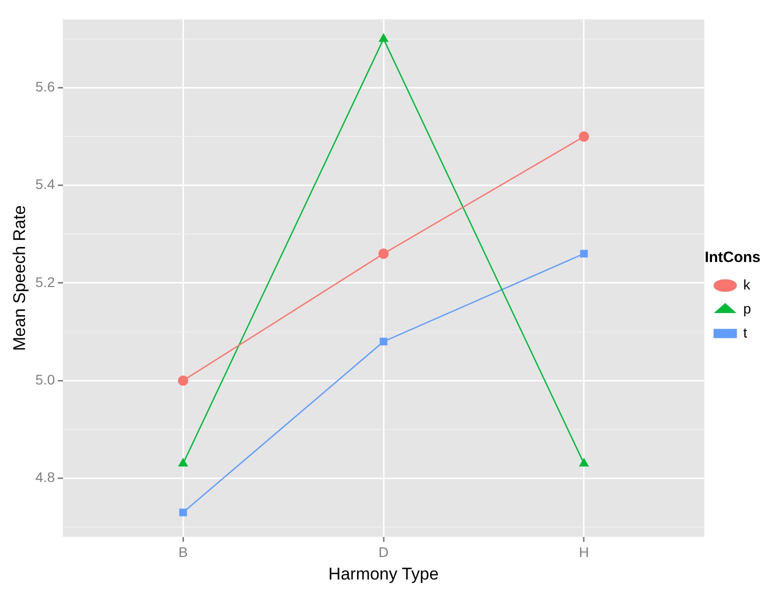 The image size is (775, 593). Describe the element at coordinates (584, 552) in the screenshot. I see `x-tick-label: H` at that location.